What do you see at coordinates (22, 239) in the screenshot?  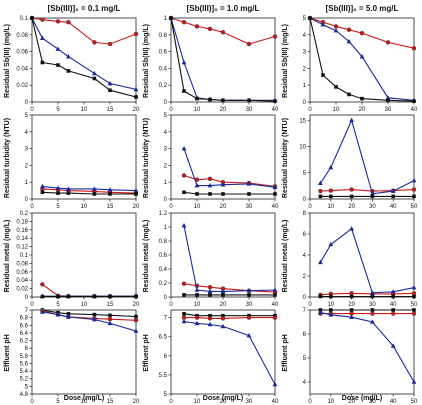 I see `panel-3-1-ytick-label: 0.14` at bounding box center [22, 239].